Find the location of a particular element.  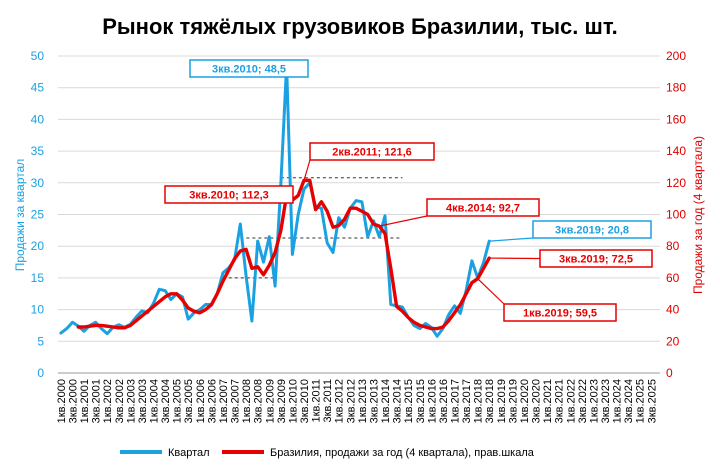

x-tick-label: 1кв.2003 is located at coordinates (131, 401).